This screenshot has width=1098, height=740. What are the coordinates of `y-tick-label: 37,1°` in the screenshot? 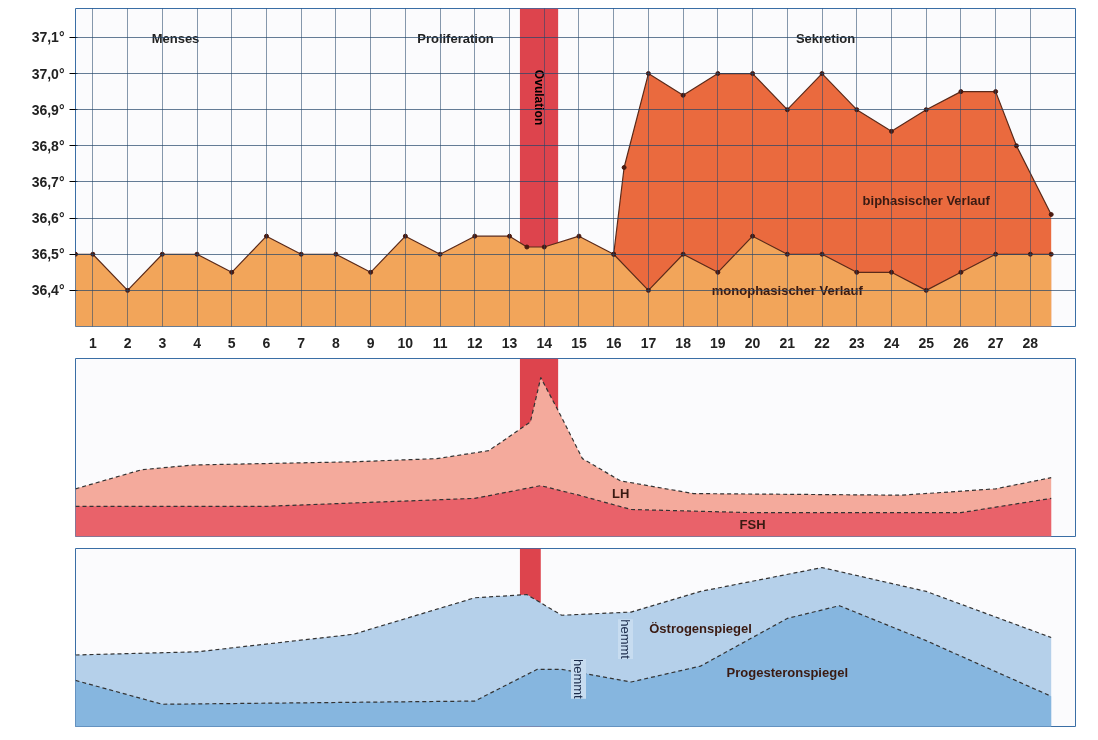 It's located at (48, 37).